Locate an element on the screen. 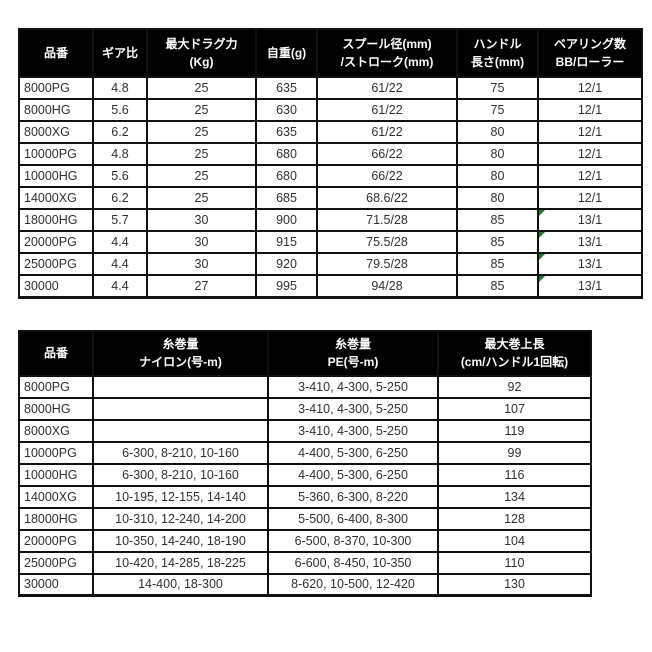 This screenshot has height=652, width=652. cell-weight: 630 is located at coordinates (286, 110).